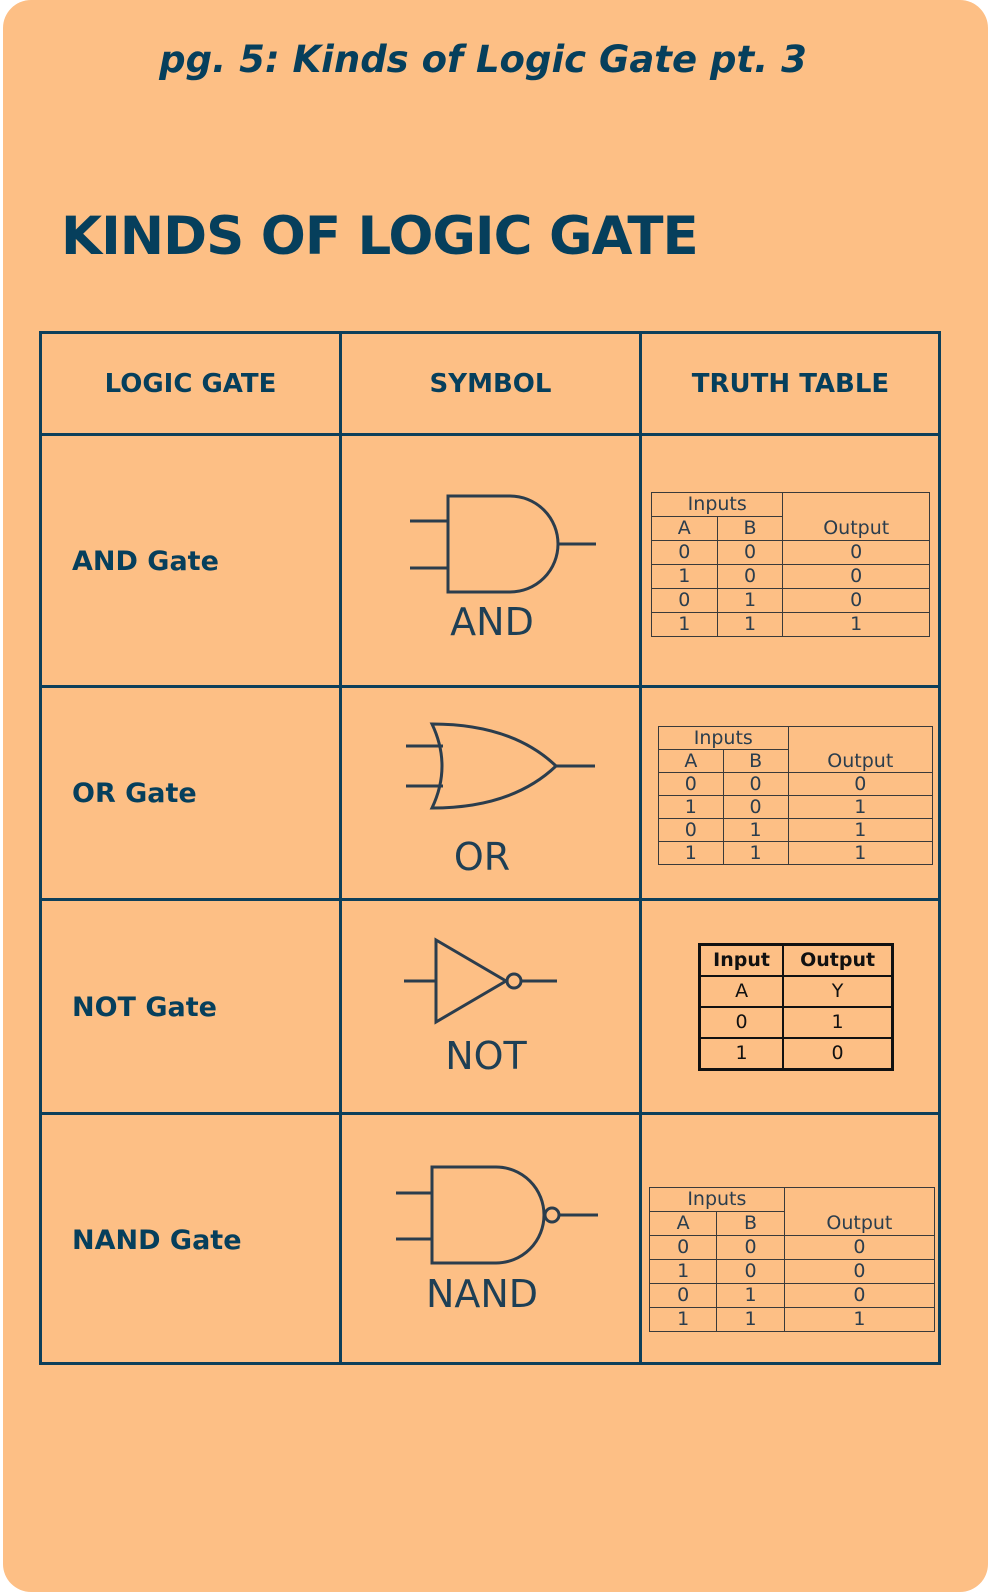 This screenshot has height=1592, width=991. Describe the element at coordinates (741, 960) in the screenshot. I see `input-header: Input` at that location.